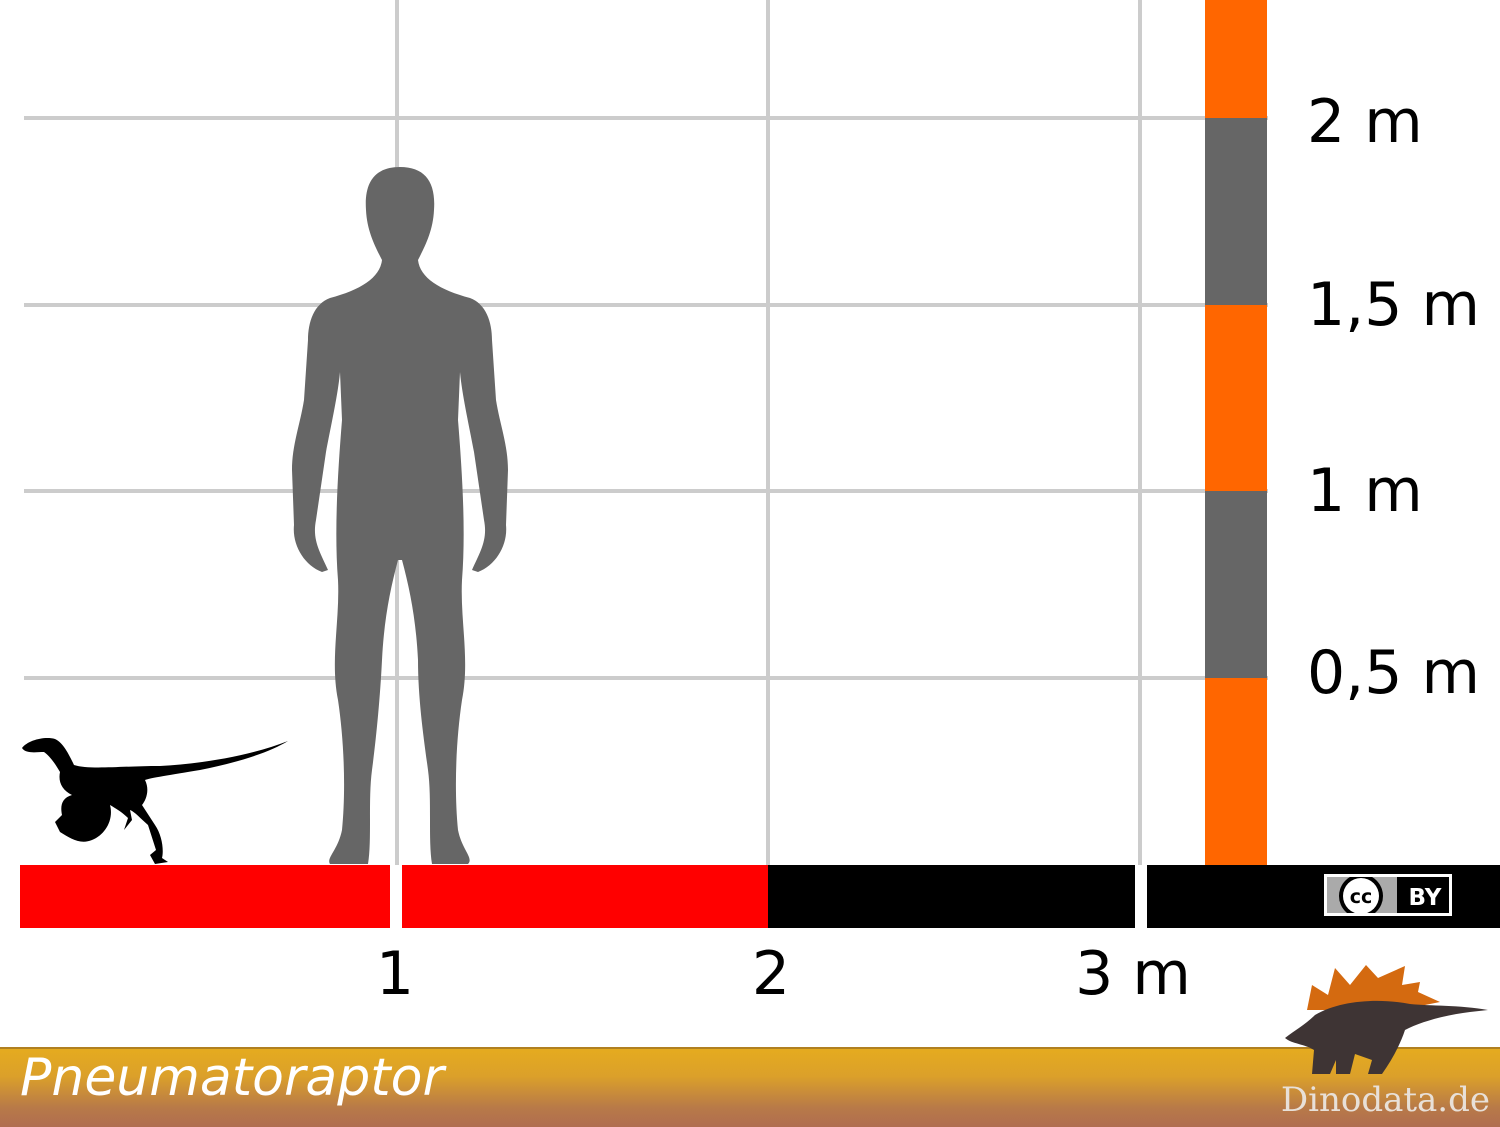 Image resolution: width=1500 pixels, height=1127 pixels. What do you see at coordinates (400, 515) in the screenshot?
I see `human-silhouette` at bounding box center [400, 515].